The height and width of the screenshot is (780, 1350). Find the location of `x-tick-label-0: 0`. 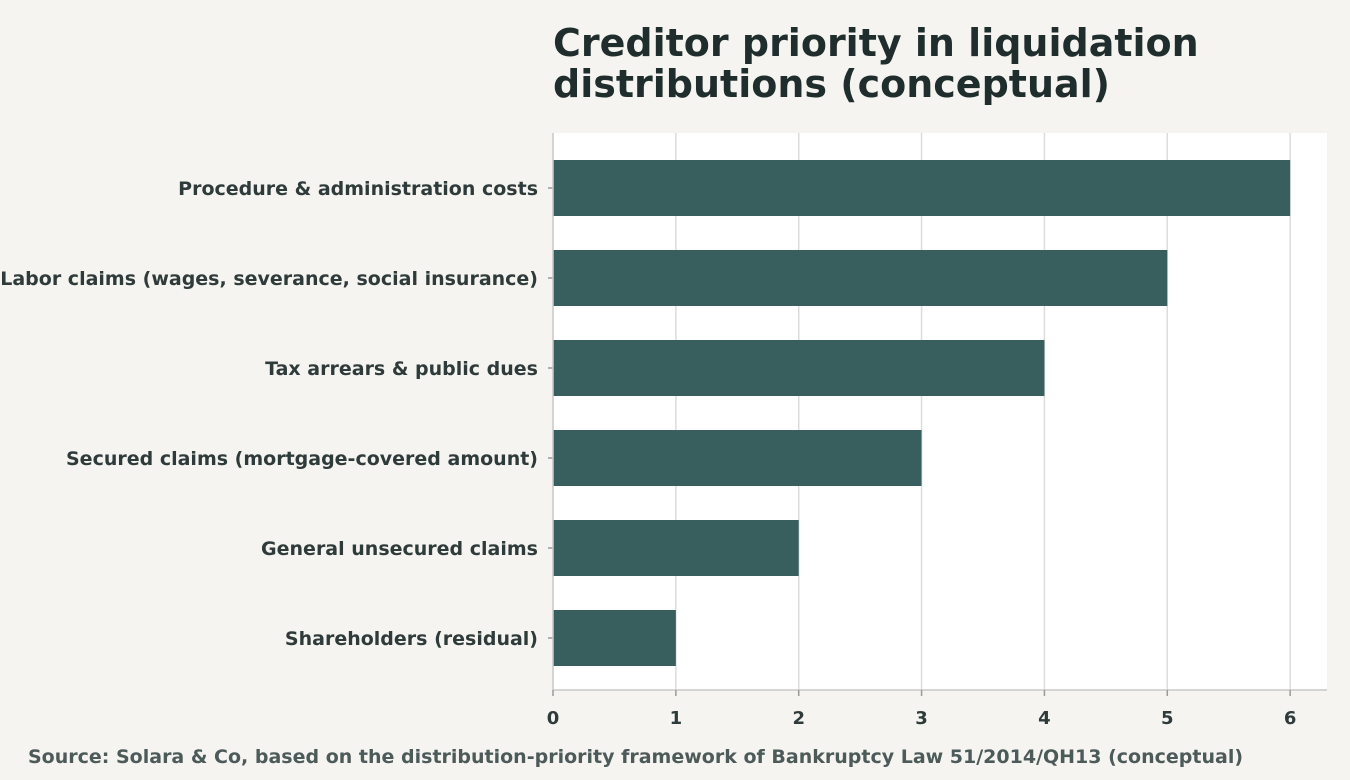

x-tick-label-0: 0 is located at coordinates (553, 718).